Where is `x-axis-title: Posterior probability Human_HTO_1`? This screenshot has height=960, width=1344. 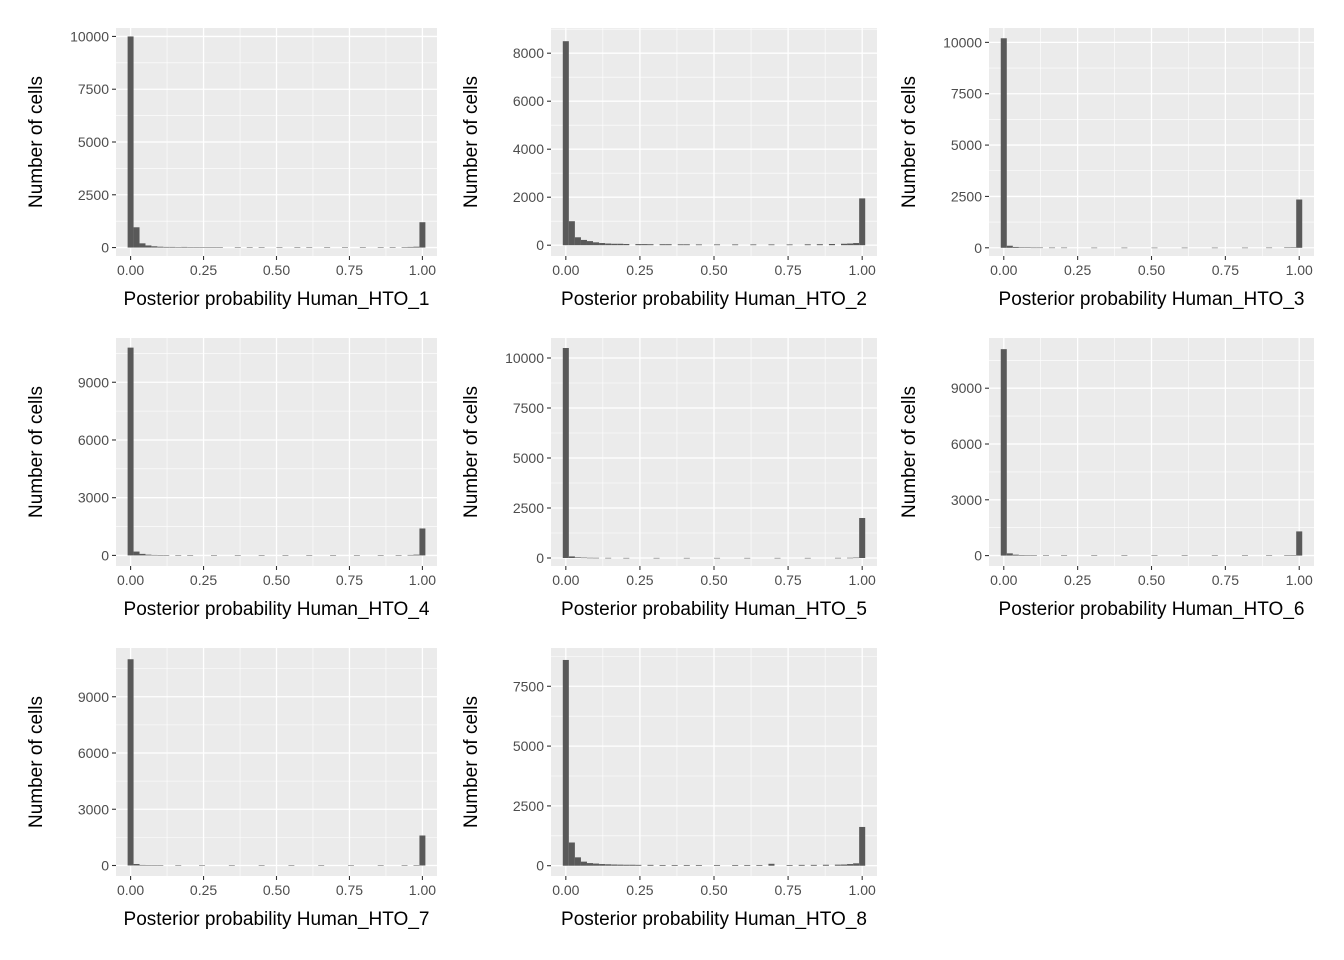
x-axis-title: Posterior probability Human_HTO_1 is located at coordinates (277, 299).